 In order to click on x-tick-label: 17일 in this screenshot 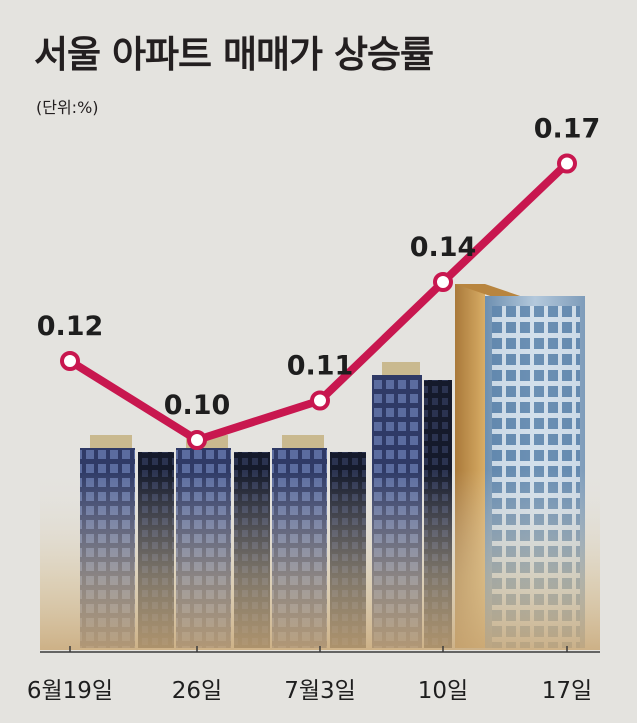, I will do `click(567, 691)`.